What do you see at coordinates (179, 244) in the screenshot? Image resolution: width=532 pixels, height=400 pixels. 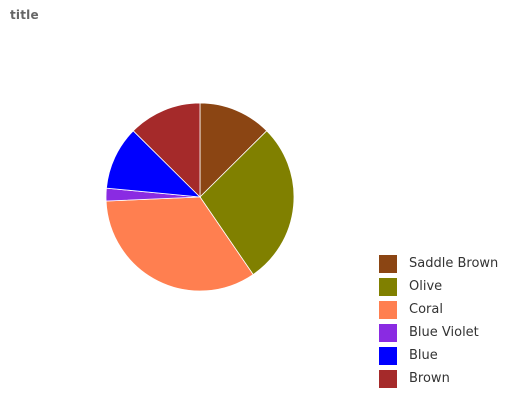 I see `pie-slice-coral` at bounding box center [179, 244].